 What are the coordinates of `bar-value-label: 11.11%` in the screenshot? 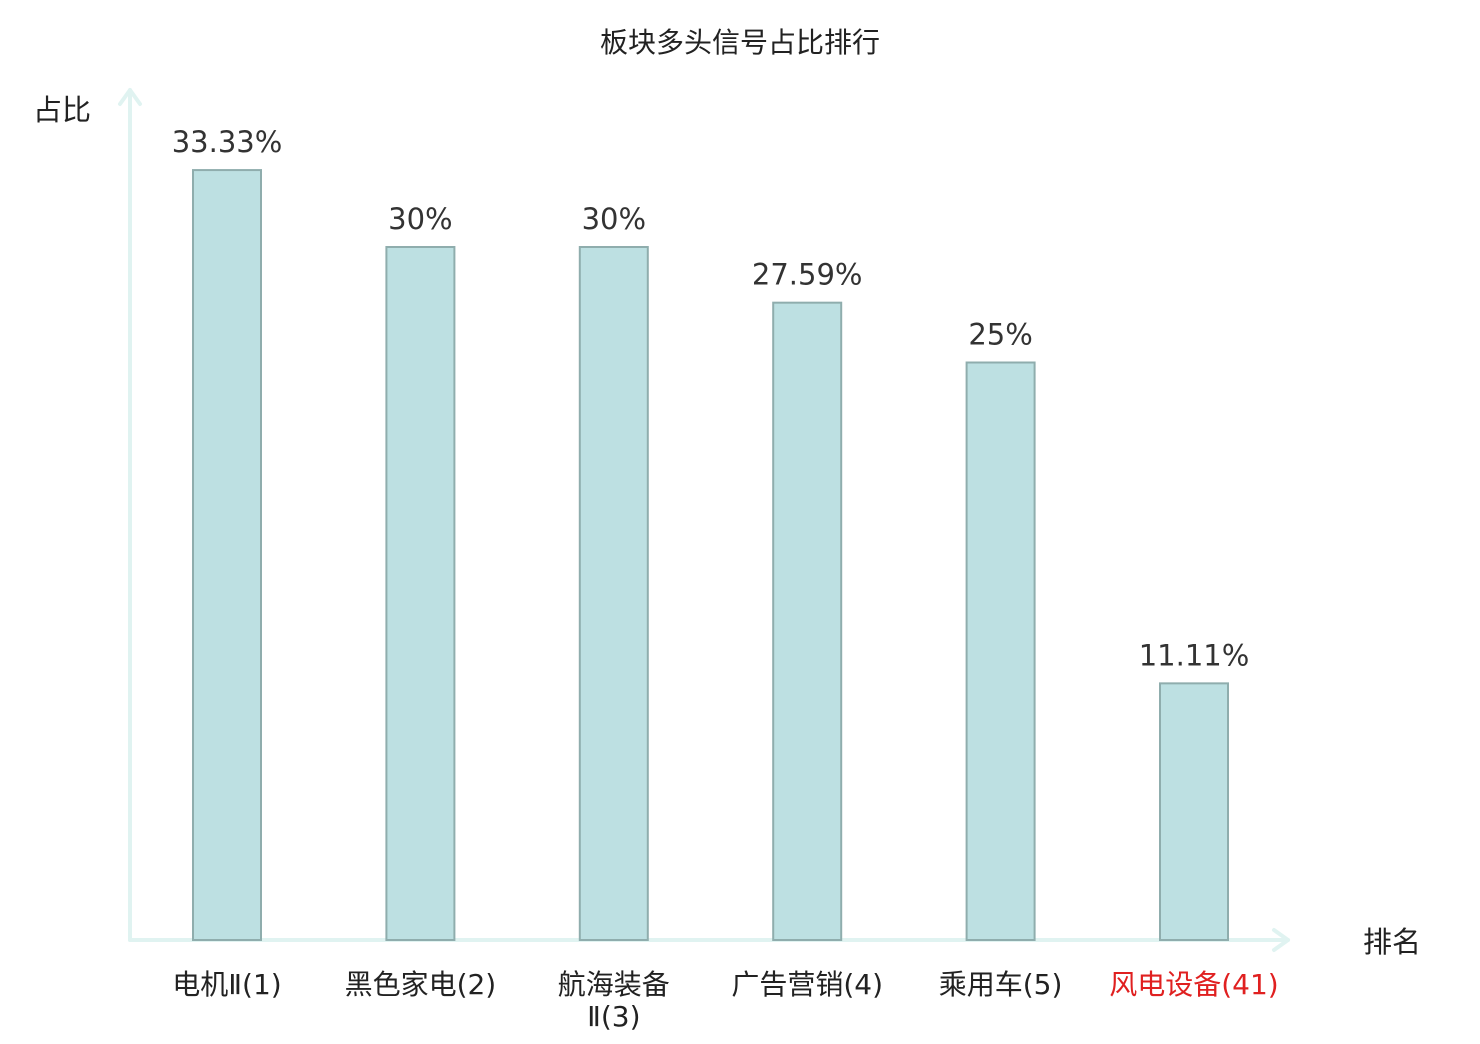 It's located at (1194, 655).